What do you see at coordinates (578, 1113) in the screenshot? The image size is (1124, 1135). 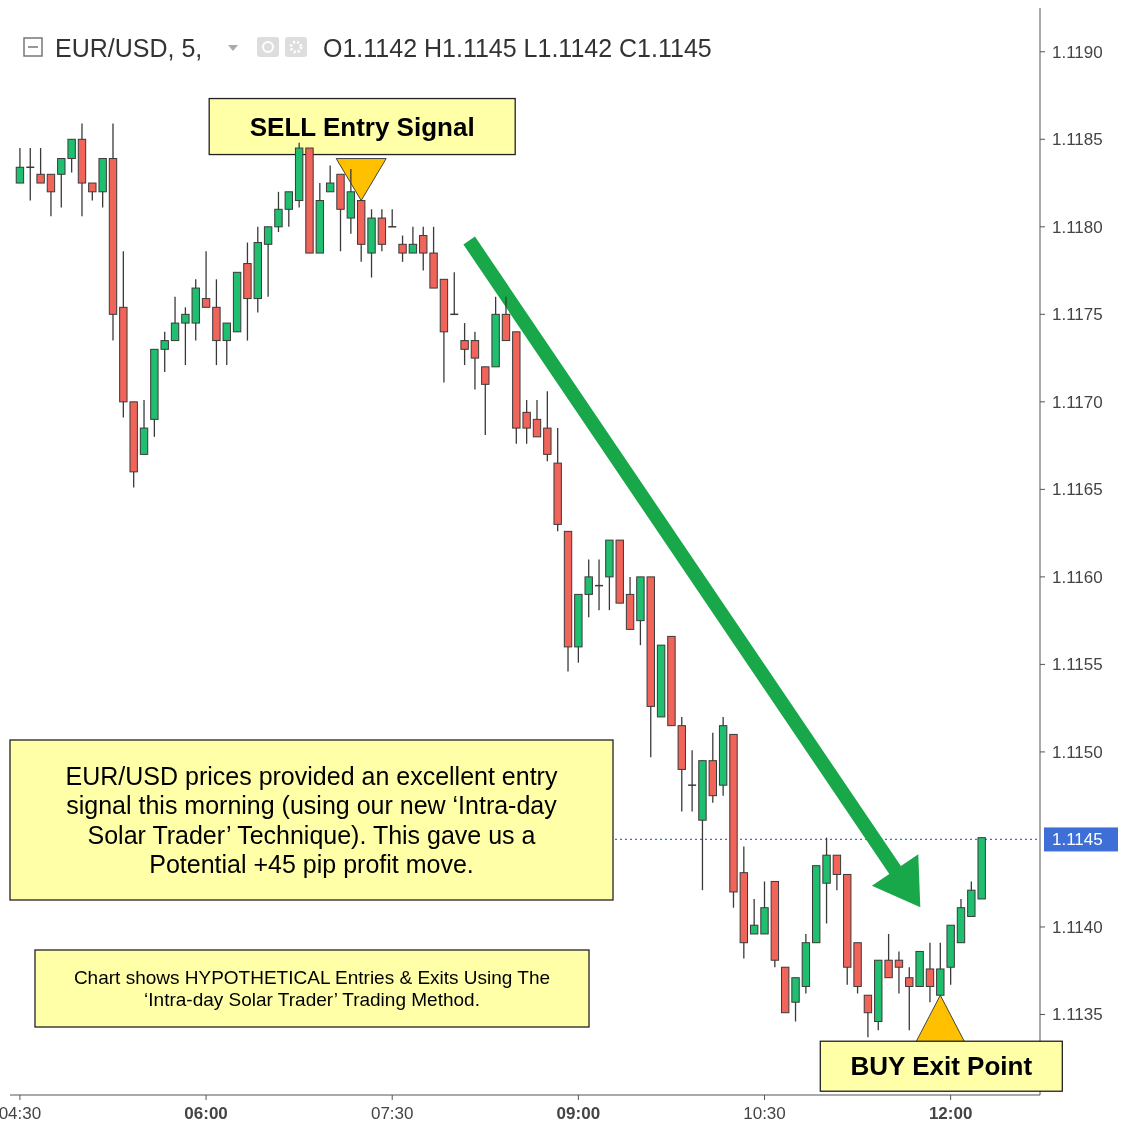 I see `x-tick-label: 09:00` at bounding box center [578, 1113].